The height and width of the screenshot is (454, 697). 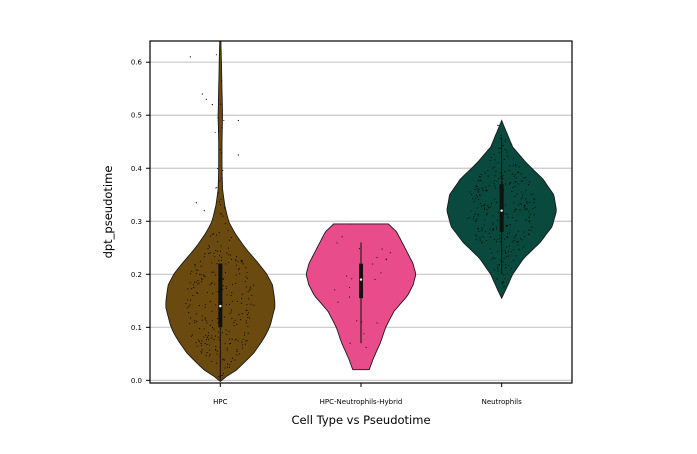 What do you see at coordinates (137, 169) in the screenshot?
I see `y-tick-label-4: 0.4` at bounding box center [137, 169].